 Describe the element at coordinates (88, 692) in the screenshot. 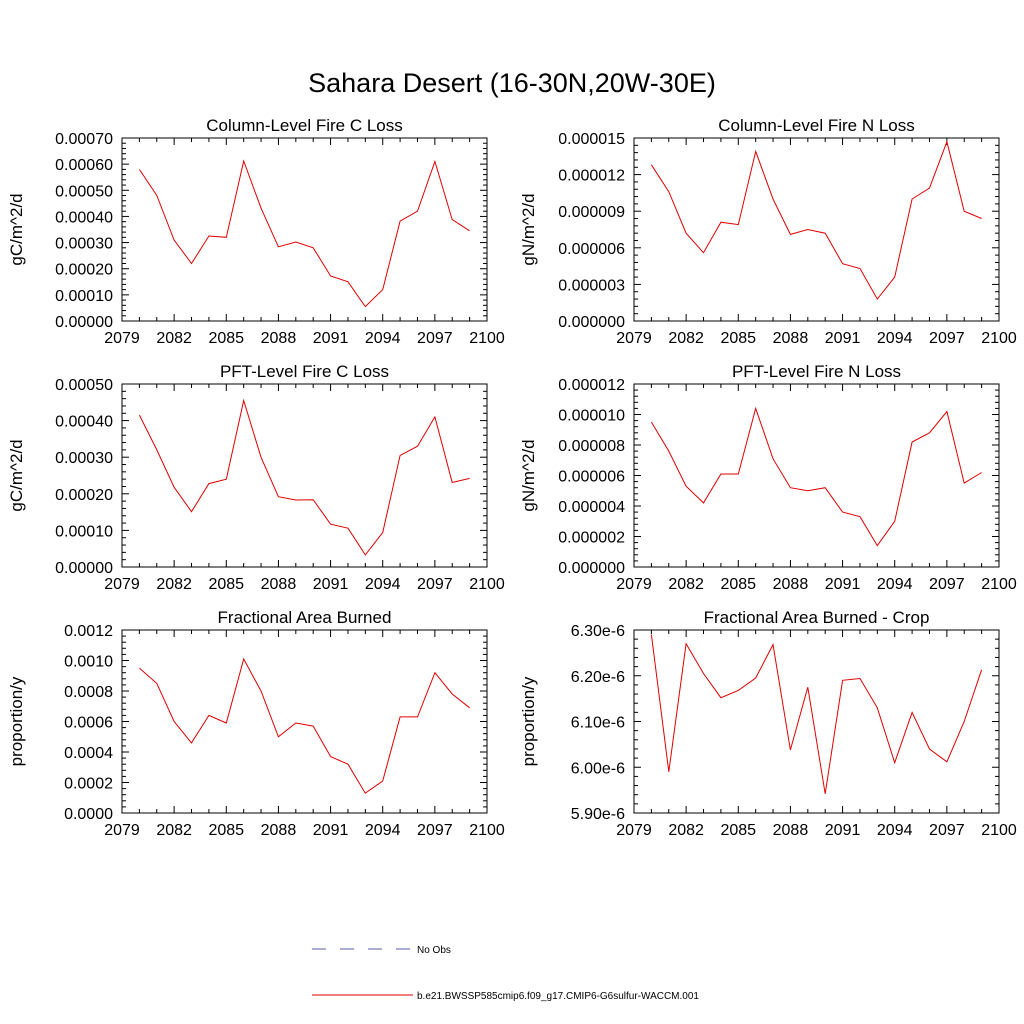

I see `y-tick-label: 0.0008` at that location.